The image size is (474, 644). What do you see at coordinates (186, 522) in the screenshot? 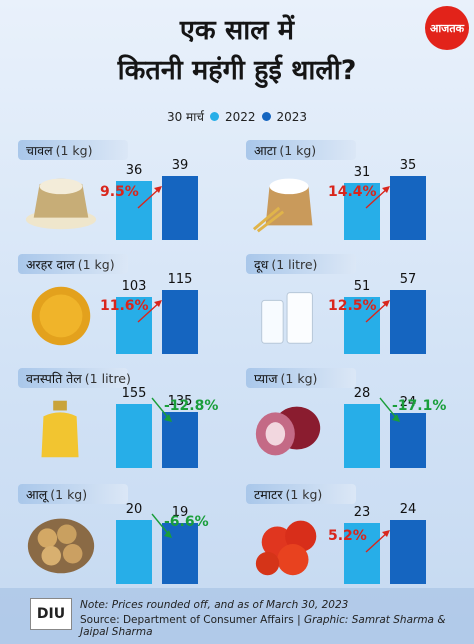
I see `change-percent: -6.6%` at bounding box center [186, 522].